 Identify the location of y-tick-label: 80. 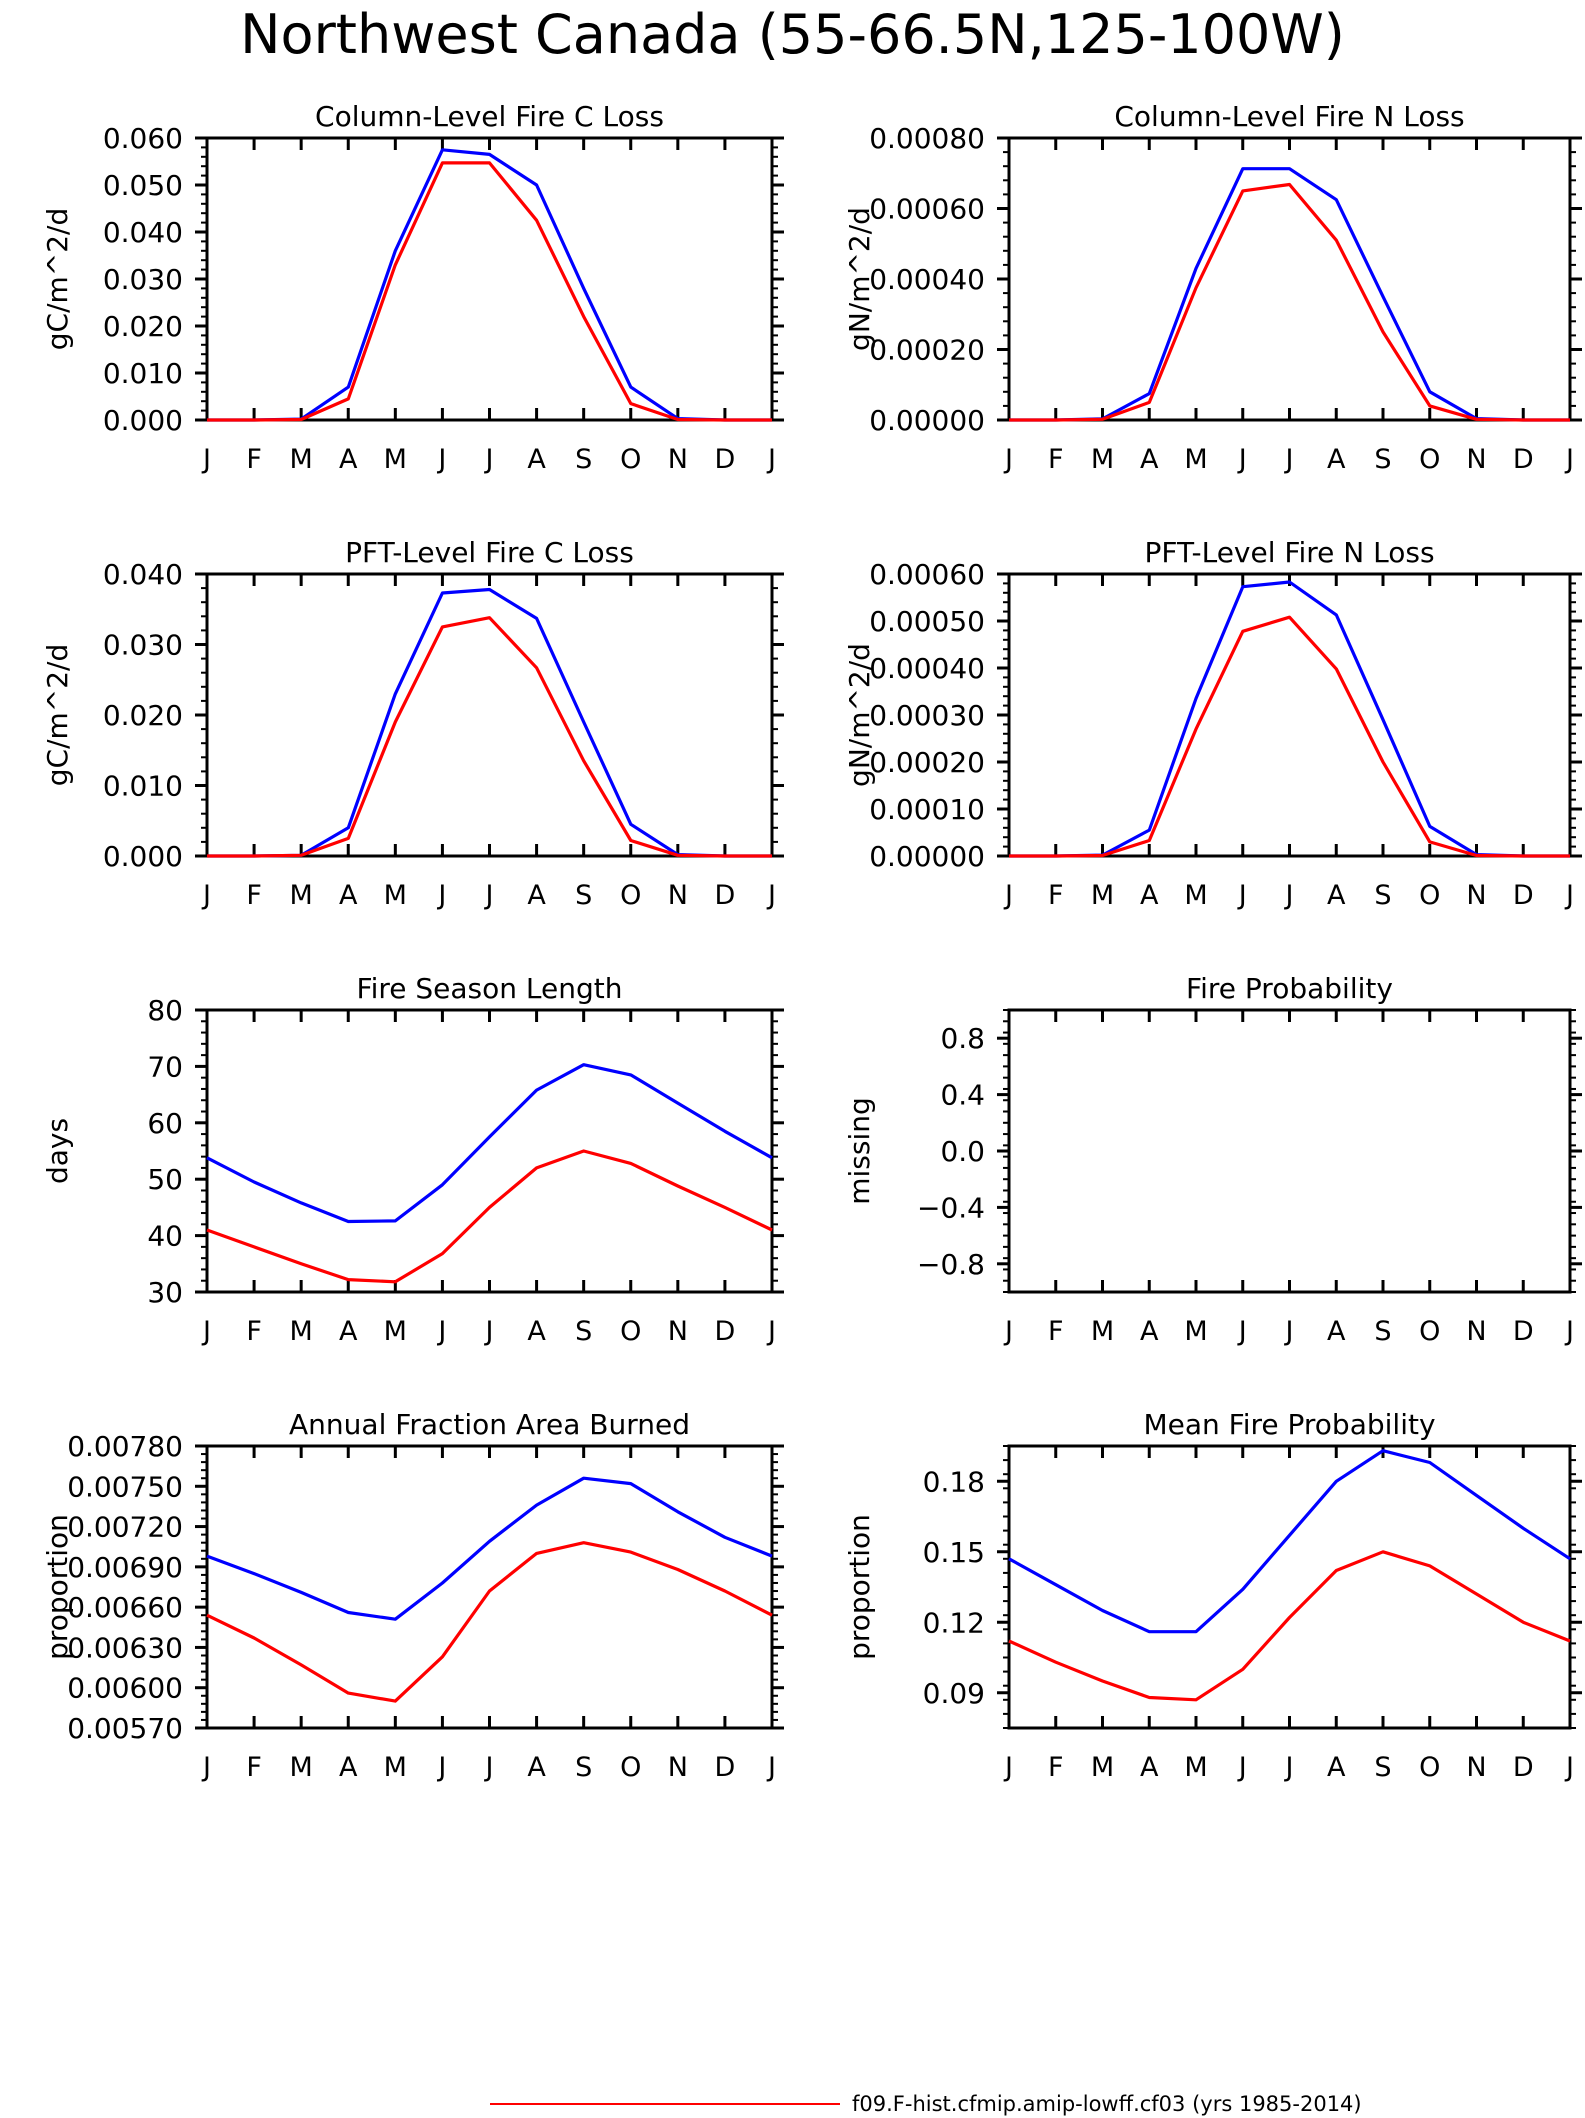
(165, 1010).